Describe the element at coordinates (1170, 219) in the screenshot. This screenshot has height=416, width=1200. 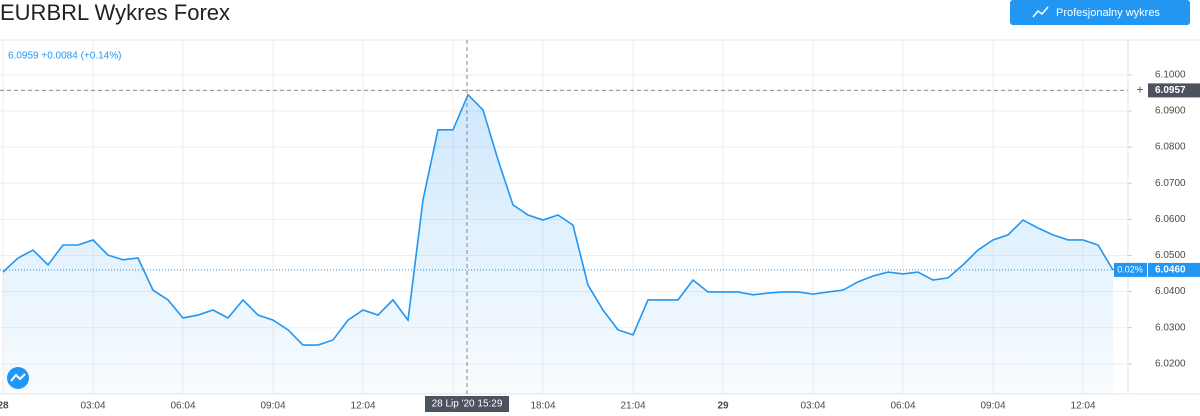
I see `y-tick-label: 6.0600` at that location.